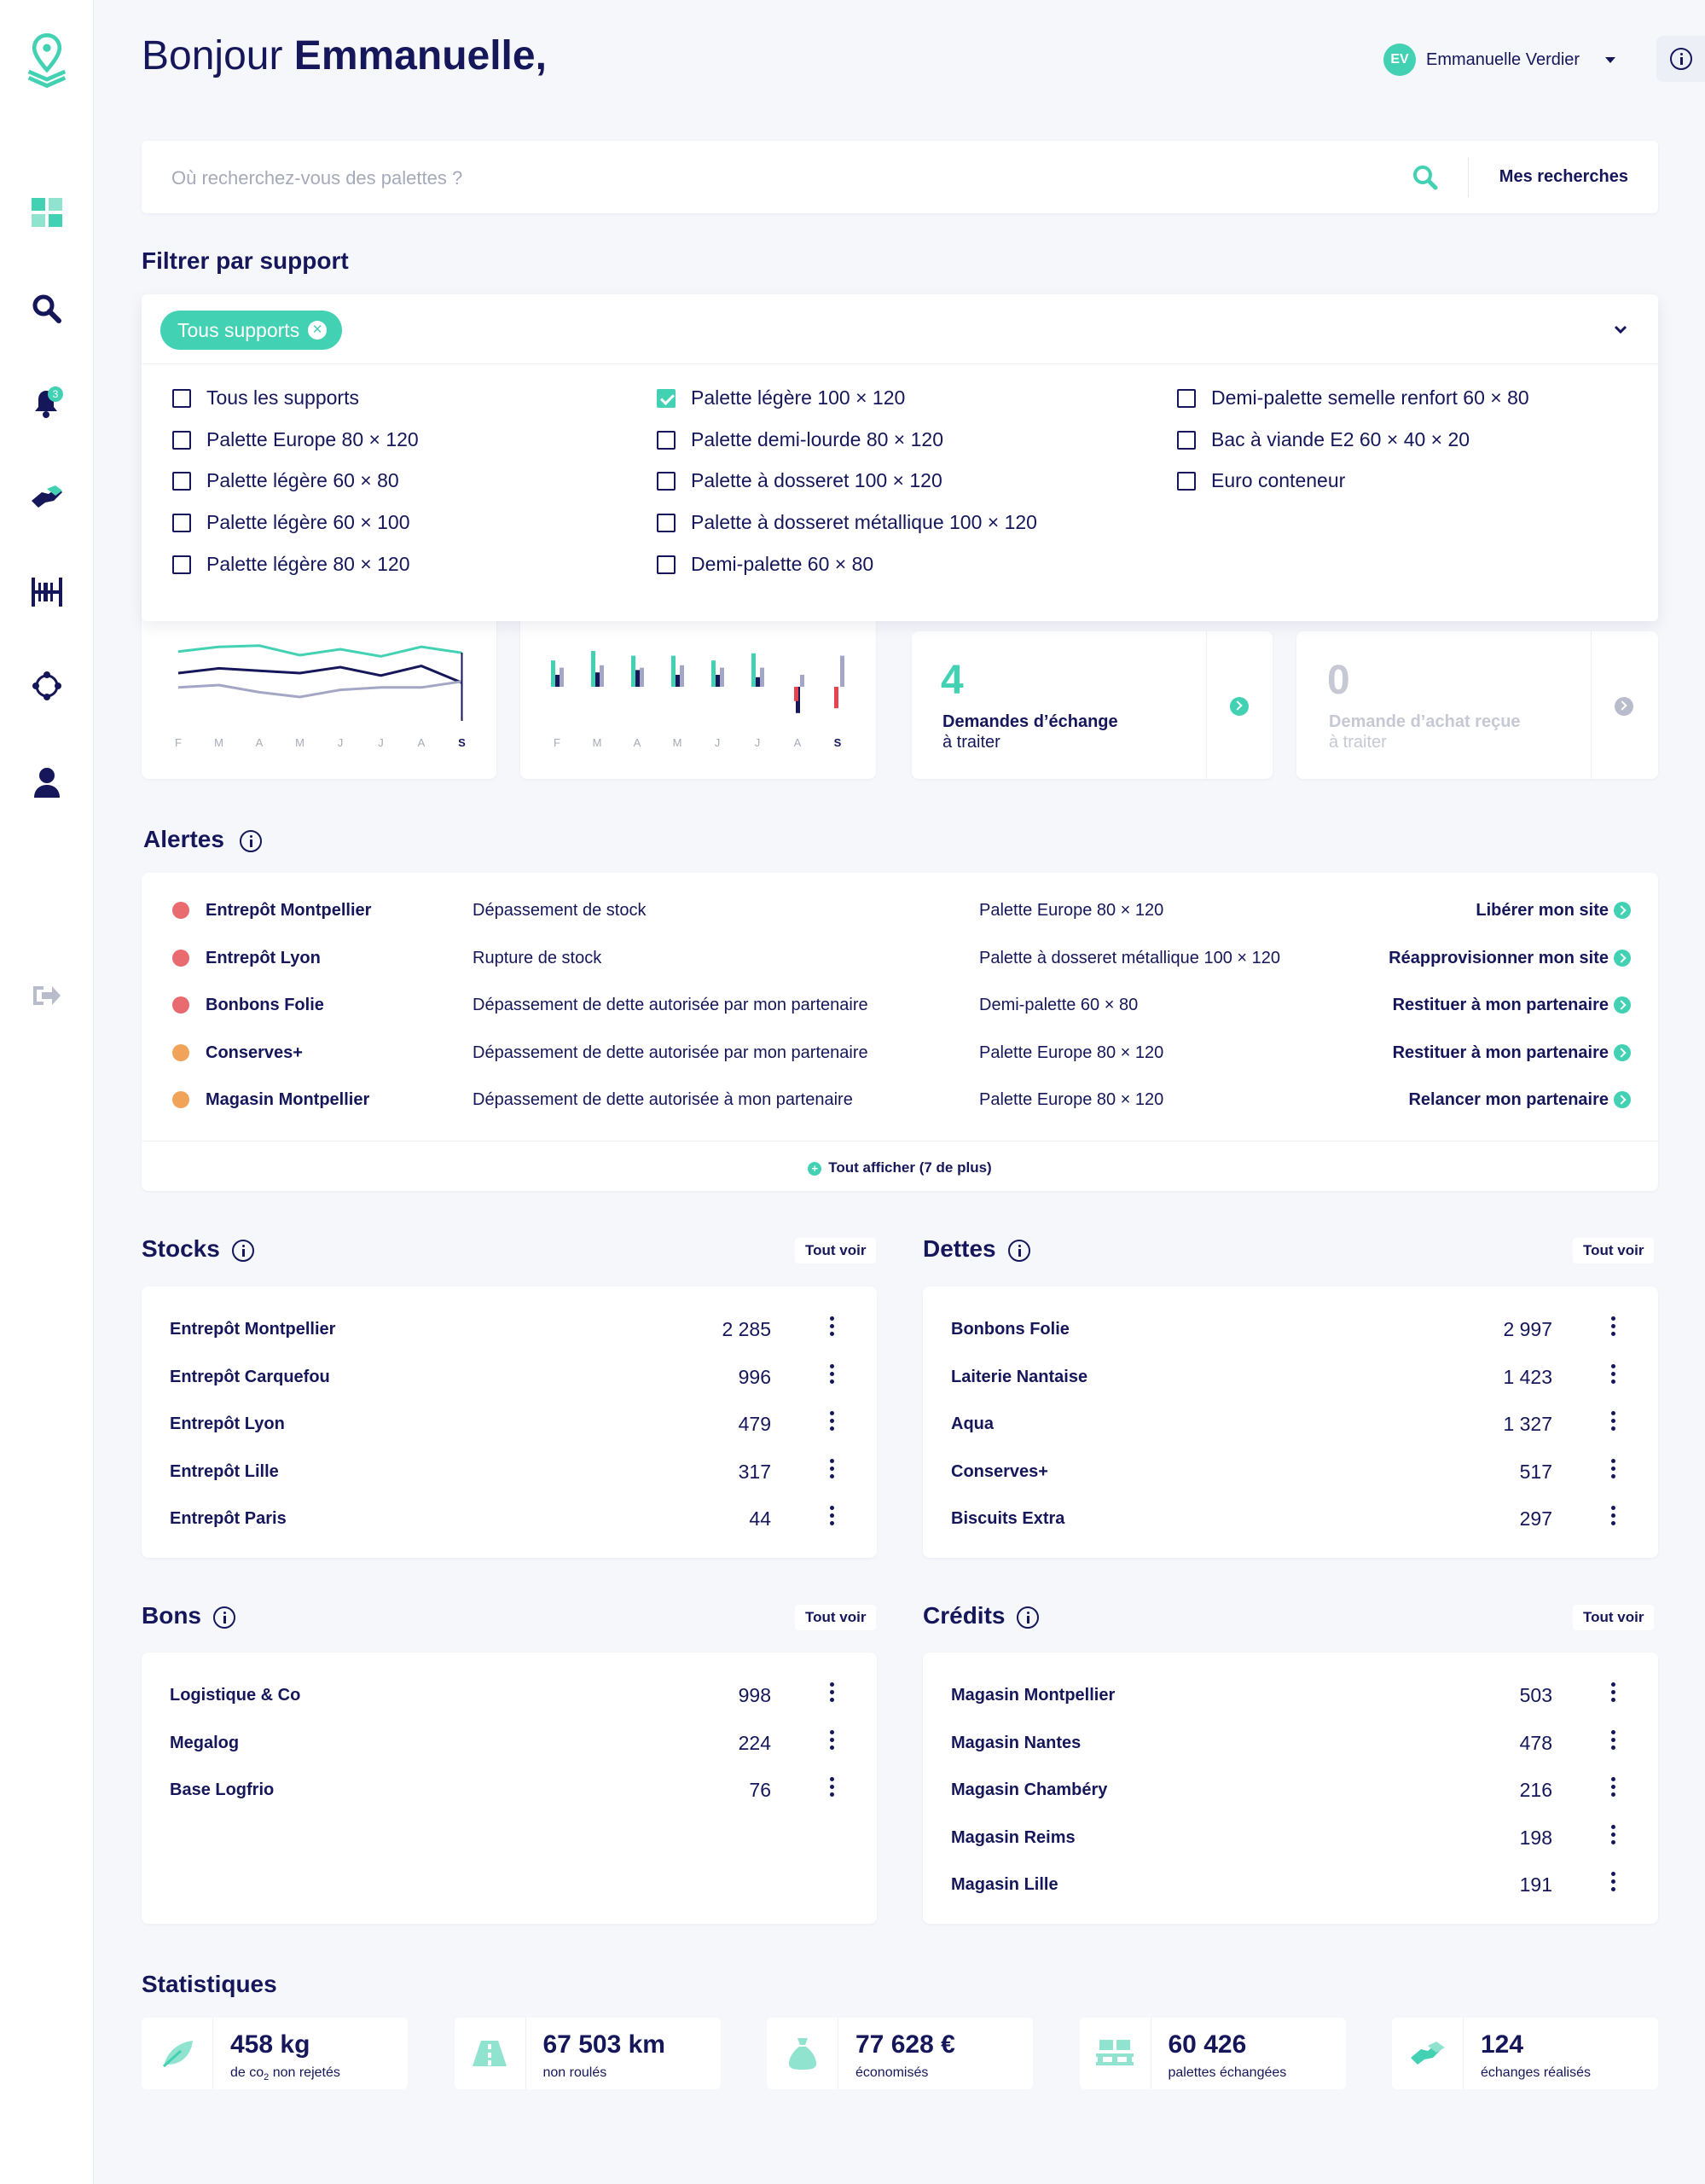  What do you see at coordinates (799, 481) in the screenshot?
I see `filter-option: Palette à dosseret 100 × 120` at bounding box center [799, 481].